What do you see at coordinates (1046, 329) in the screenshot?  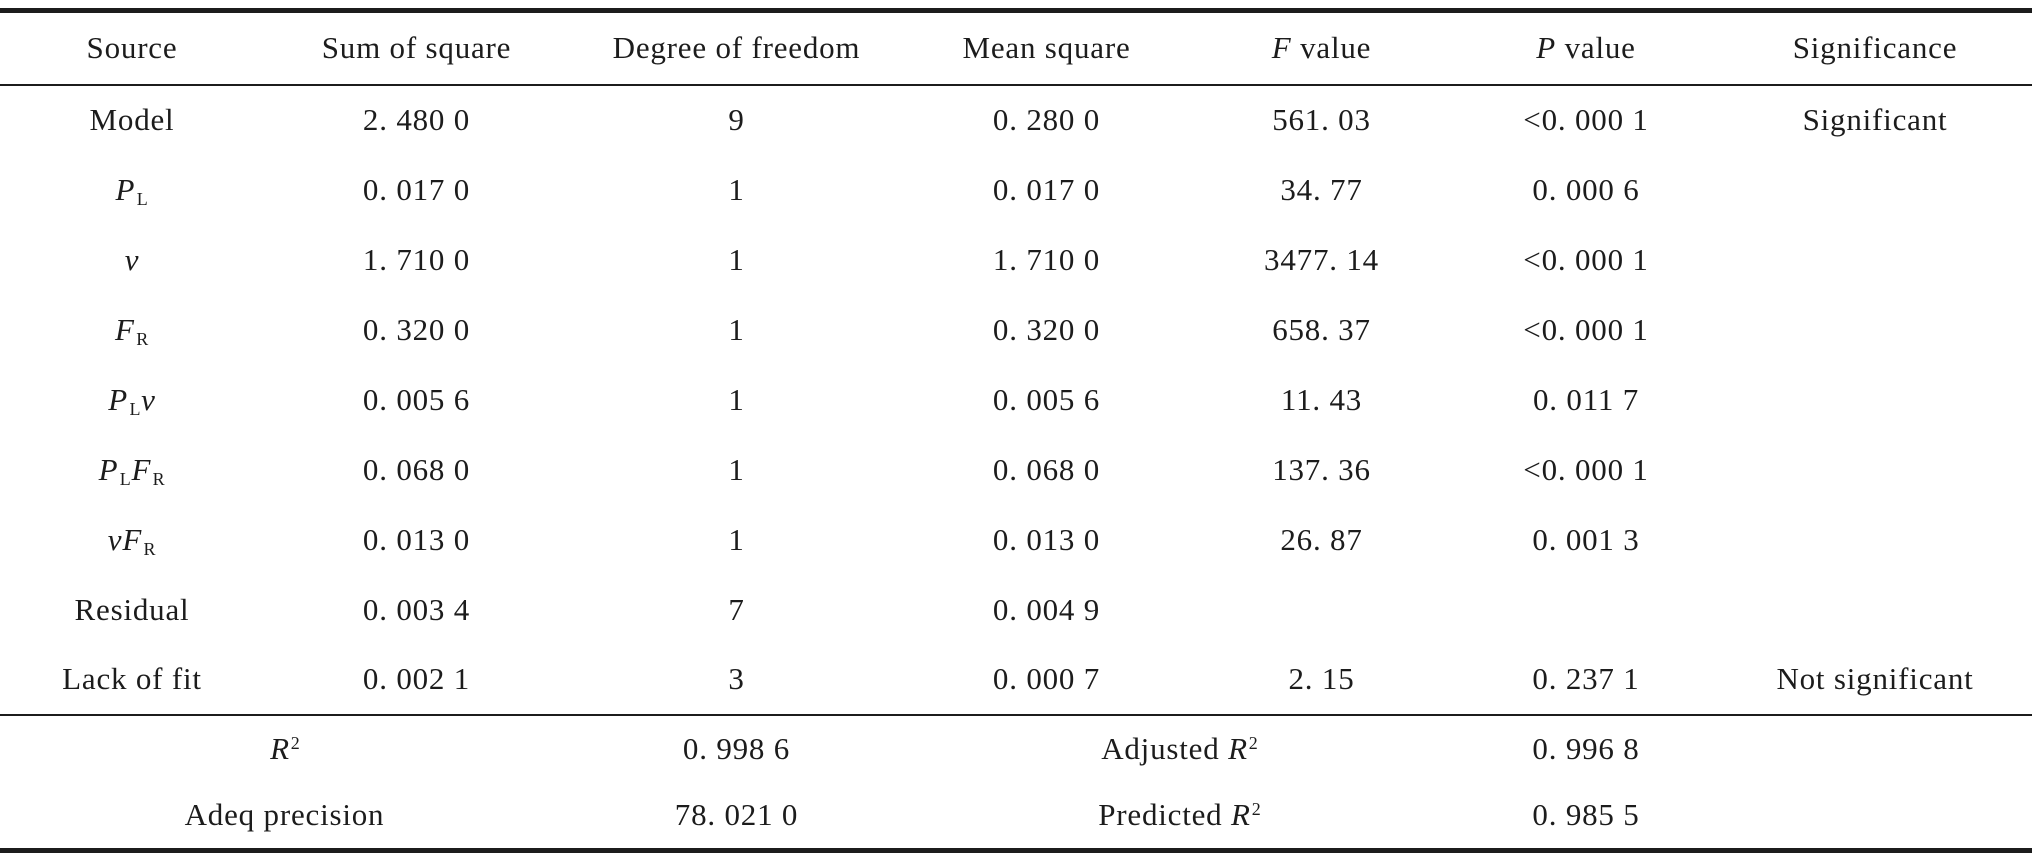 I see `cell-mean_square: 0. 320 0` at bounding box center [1046, 329].